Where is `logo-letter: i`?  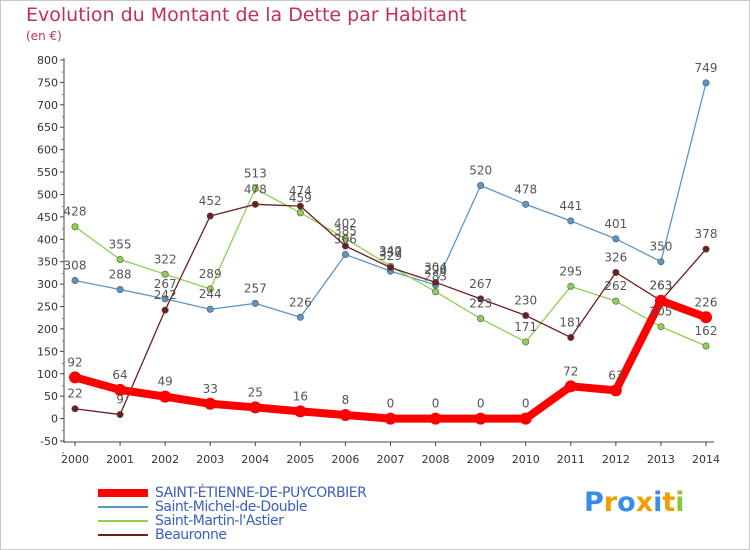 logo-letter: i is located at coordinates (658, 502).